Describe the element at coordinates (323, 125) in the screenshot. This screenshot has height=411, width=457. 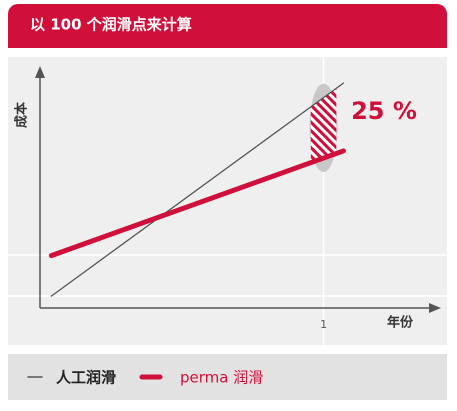
I see `savings-hatch` at that location.